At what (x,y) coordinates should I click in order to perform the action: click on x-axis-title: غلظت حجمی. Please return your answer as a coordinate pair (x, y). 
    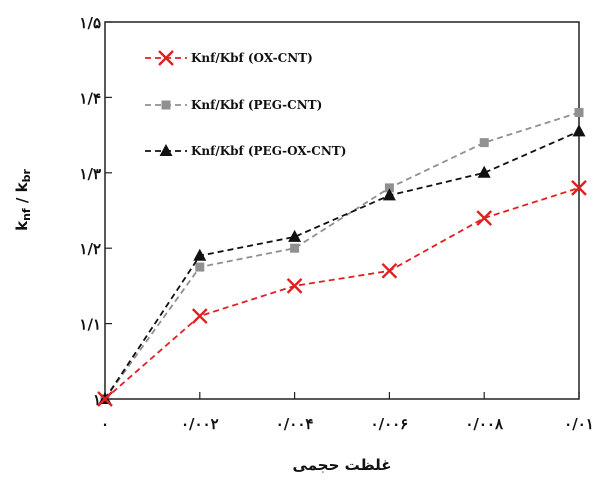
    Looking at the image, I should click on (342, 465).